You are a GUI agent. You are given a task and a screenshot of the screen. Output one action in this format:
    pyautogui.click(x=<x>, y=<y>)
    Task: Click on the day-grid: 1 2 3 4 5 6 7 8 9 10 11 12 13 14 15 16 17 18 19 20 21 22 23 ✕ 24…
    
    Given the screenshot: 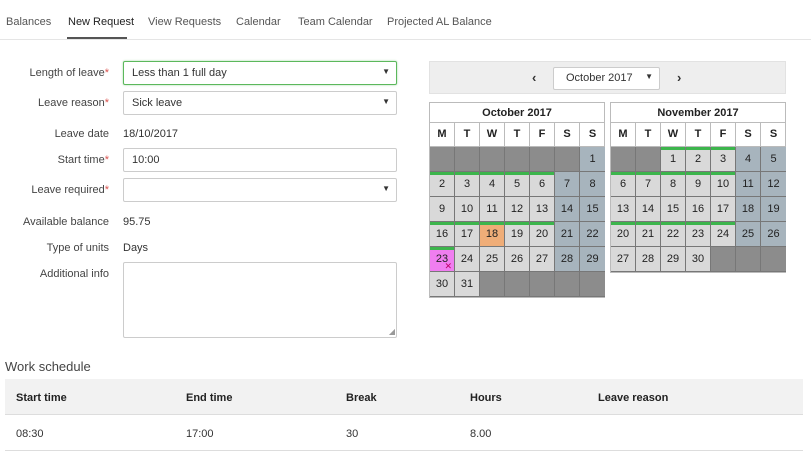 What is the action you would take?
    pyautogui.click(x=517, y=222)
    